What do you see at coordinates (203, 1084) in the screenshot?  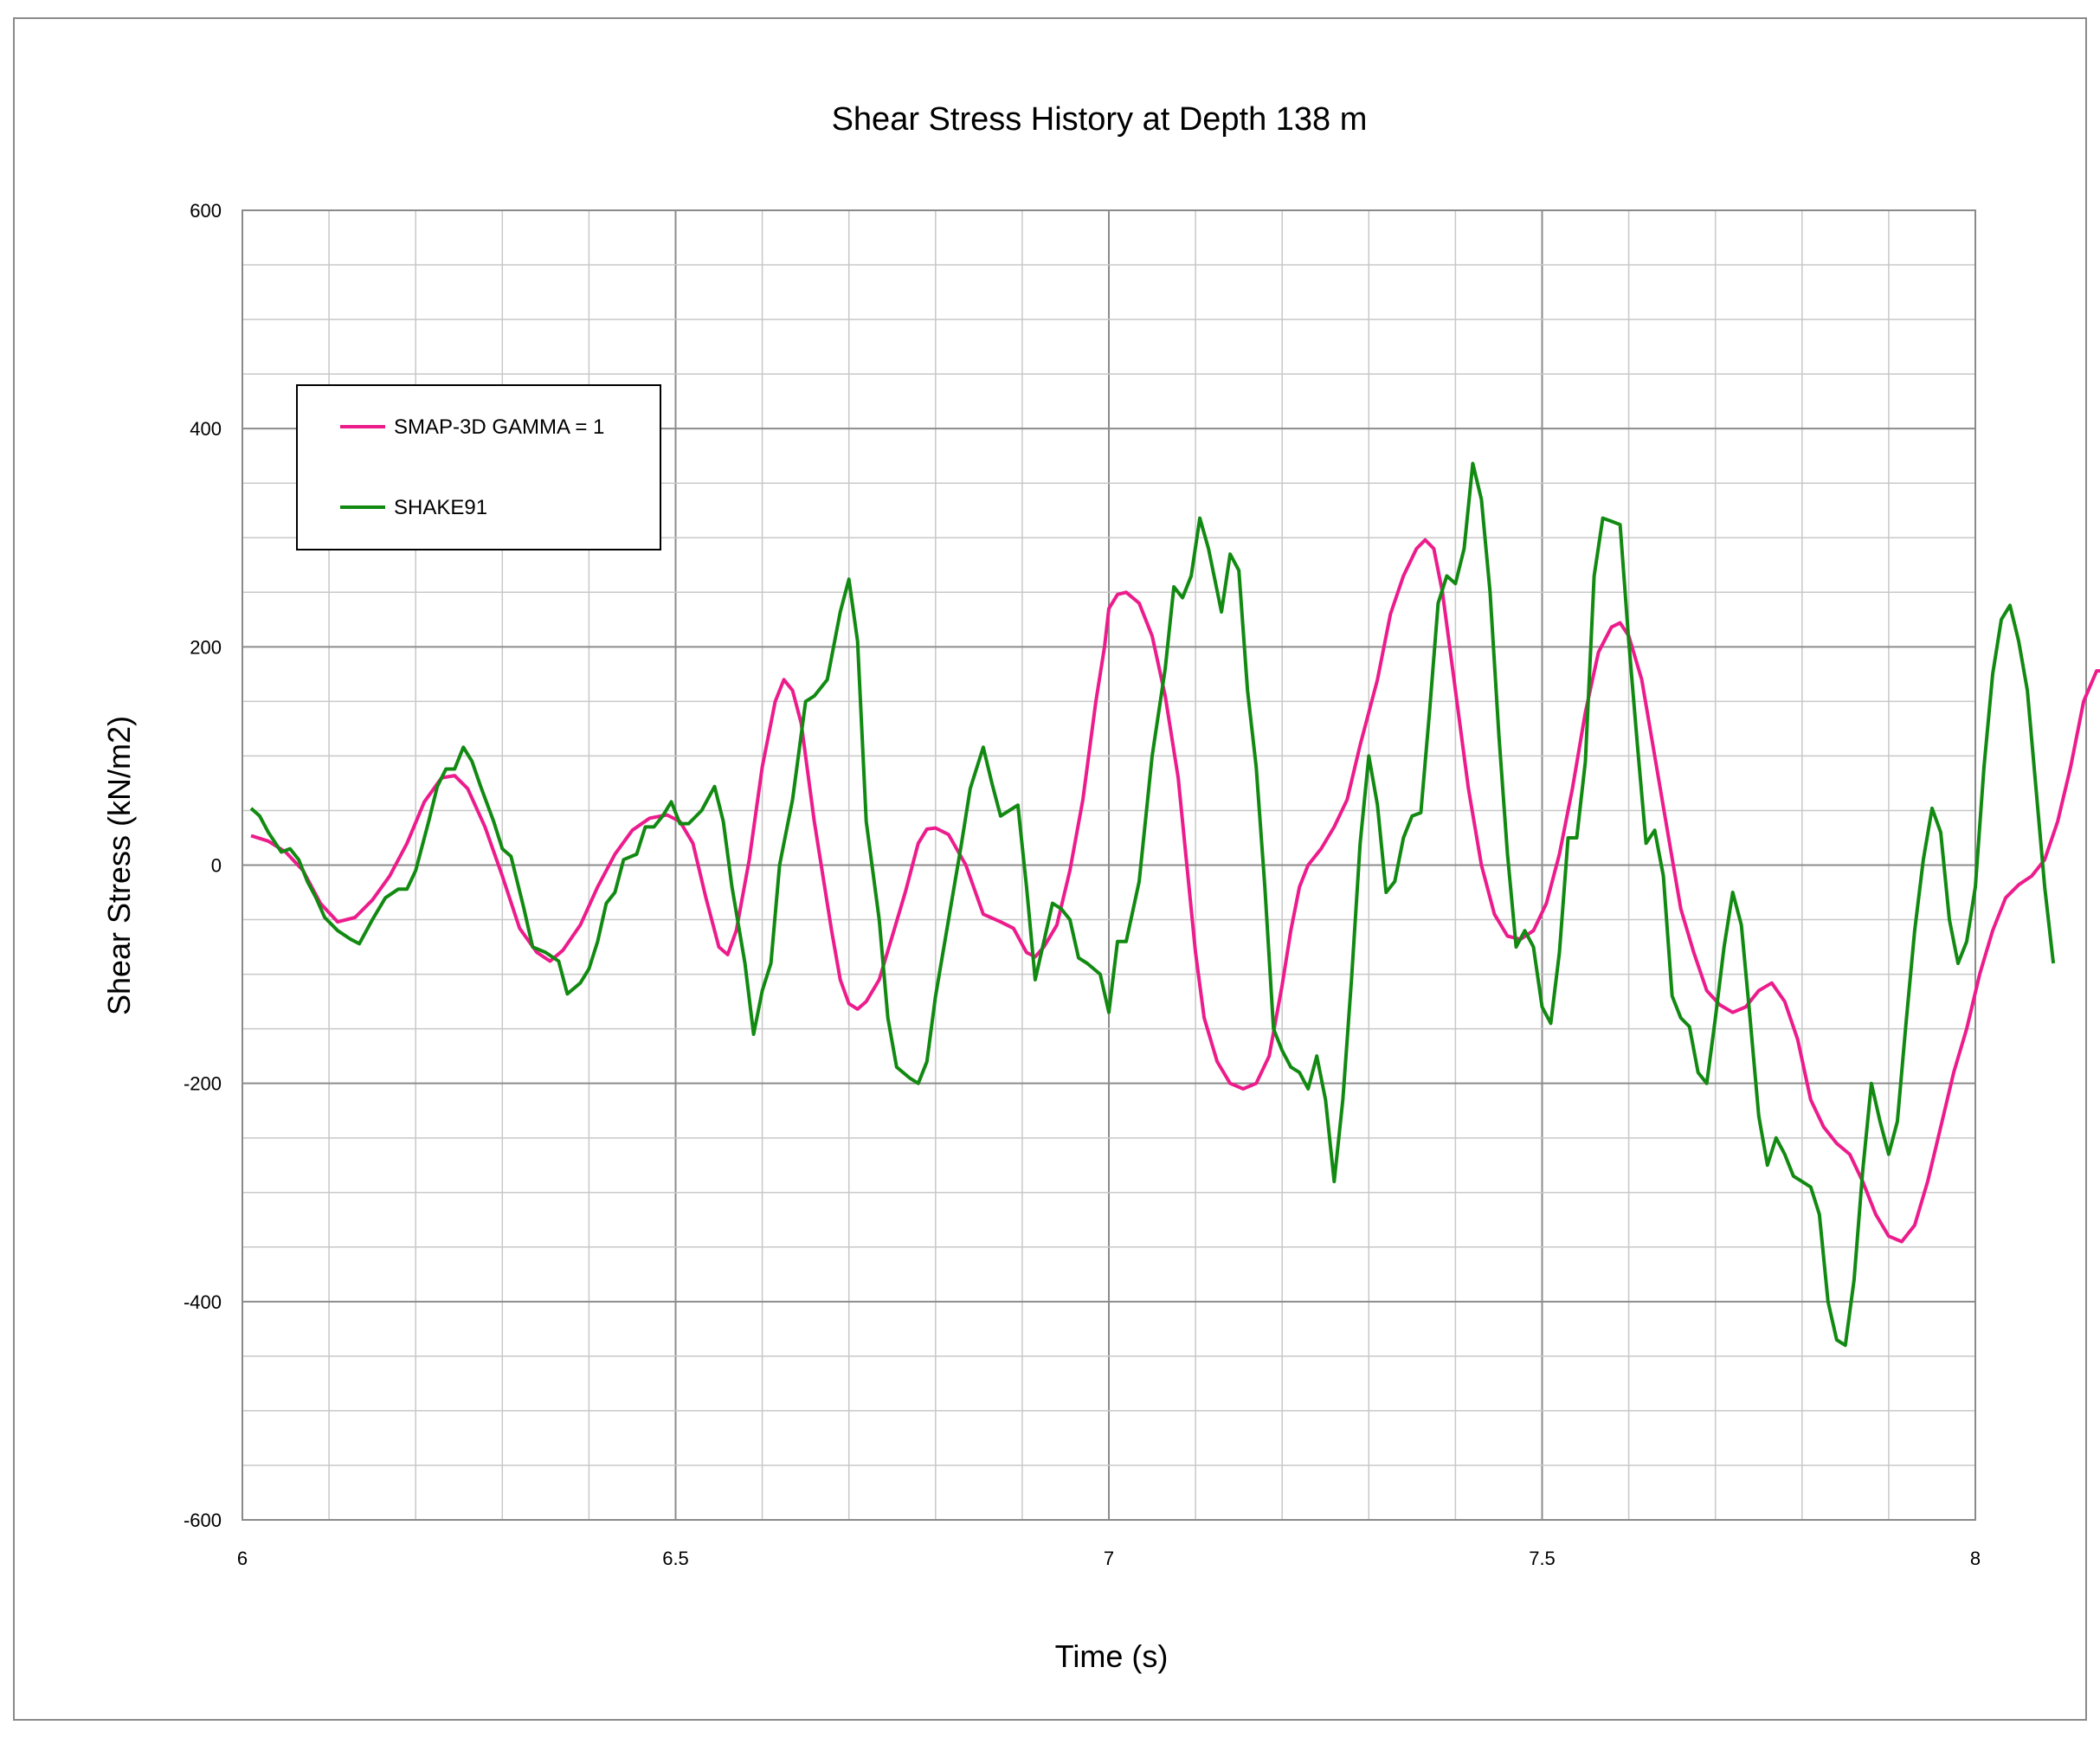 I see `y-tick-label: -200` at bounding box center [203, 1084].